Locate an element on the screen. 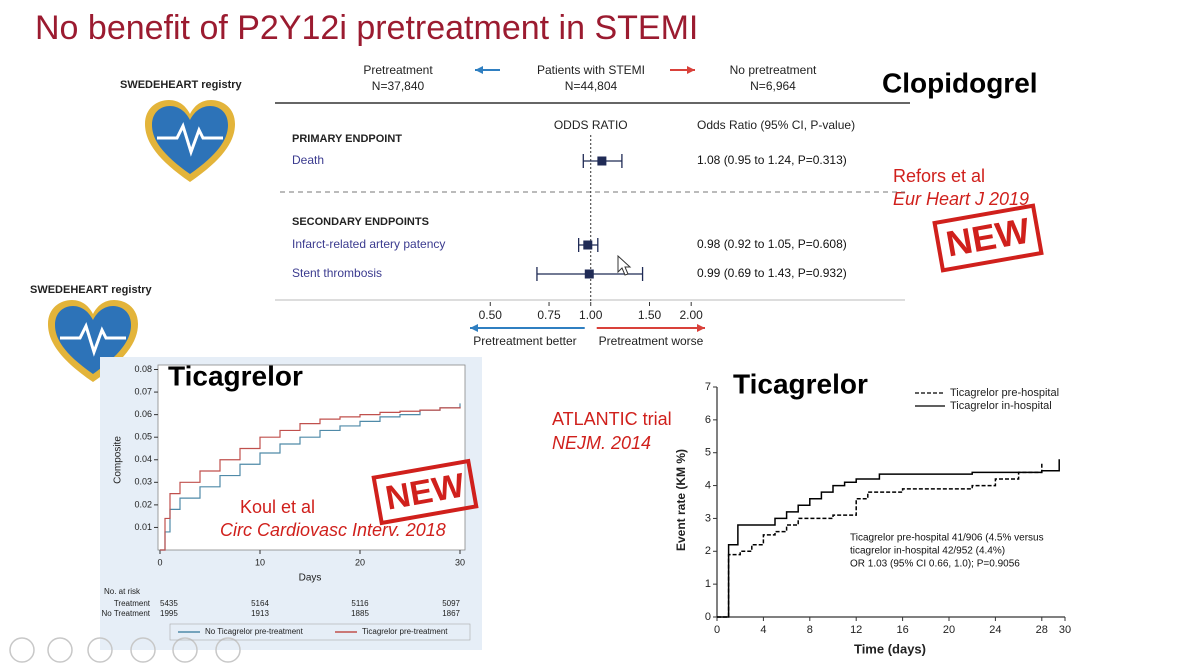 This screenshot has width=1200, height=671. x-tick-label: 0.50 is located at coordinates (491, 315).